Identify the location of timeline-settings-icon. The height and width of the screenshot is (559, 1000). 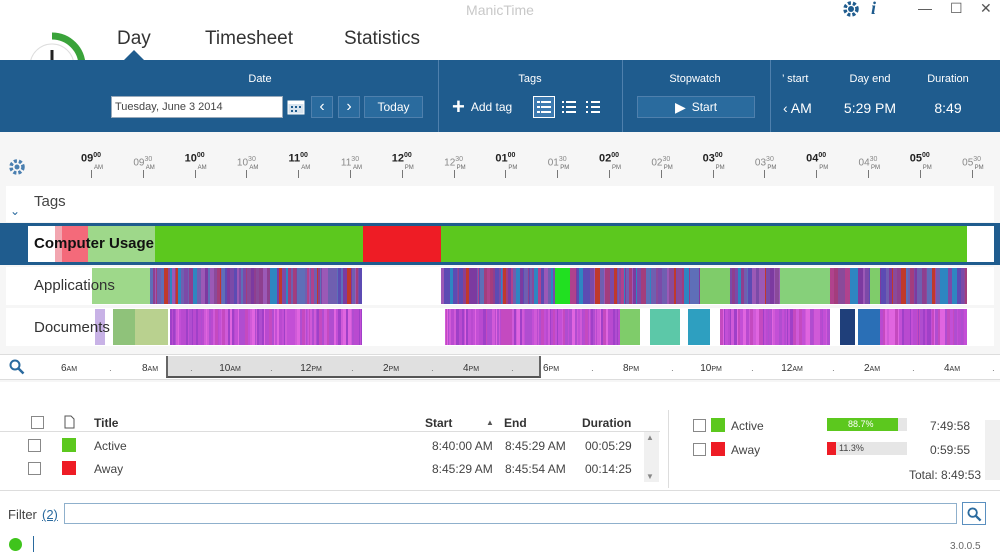
(17, 167).